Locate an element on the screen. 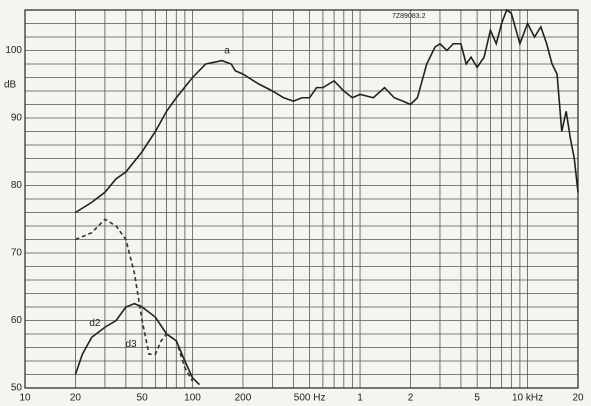 The width and height of the screenshot is (591, 406). y-tick-label: 60 is located at coordinates (17, 320).